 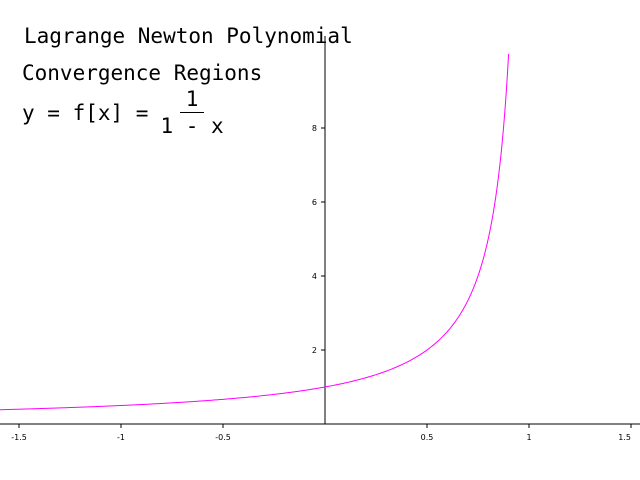 I want to click on chart-title-line-2: Convergence Regions, so click(x=142, y=73).